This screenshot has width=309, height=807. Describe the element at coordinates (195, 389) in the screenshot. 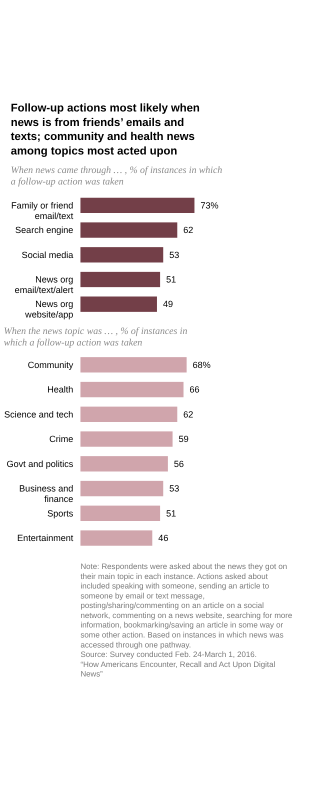

I see `data-label: 66` at that location.